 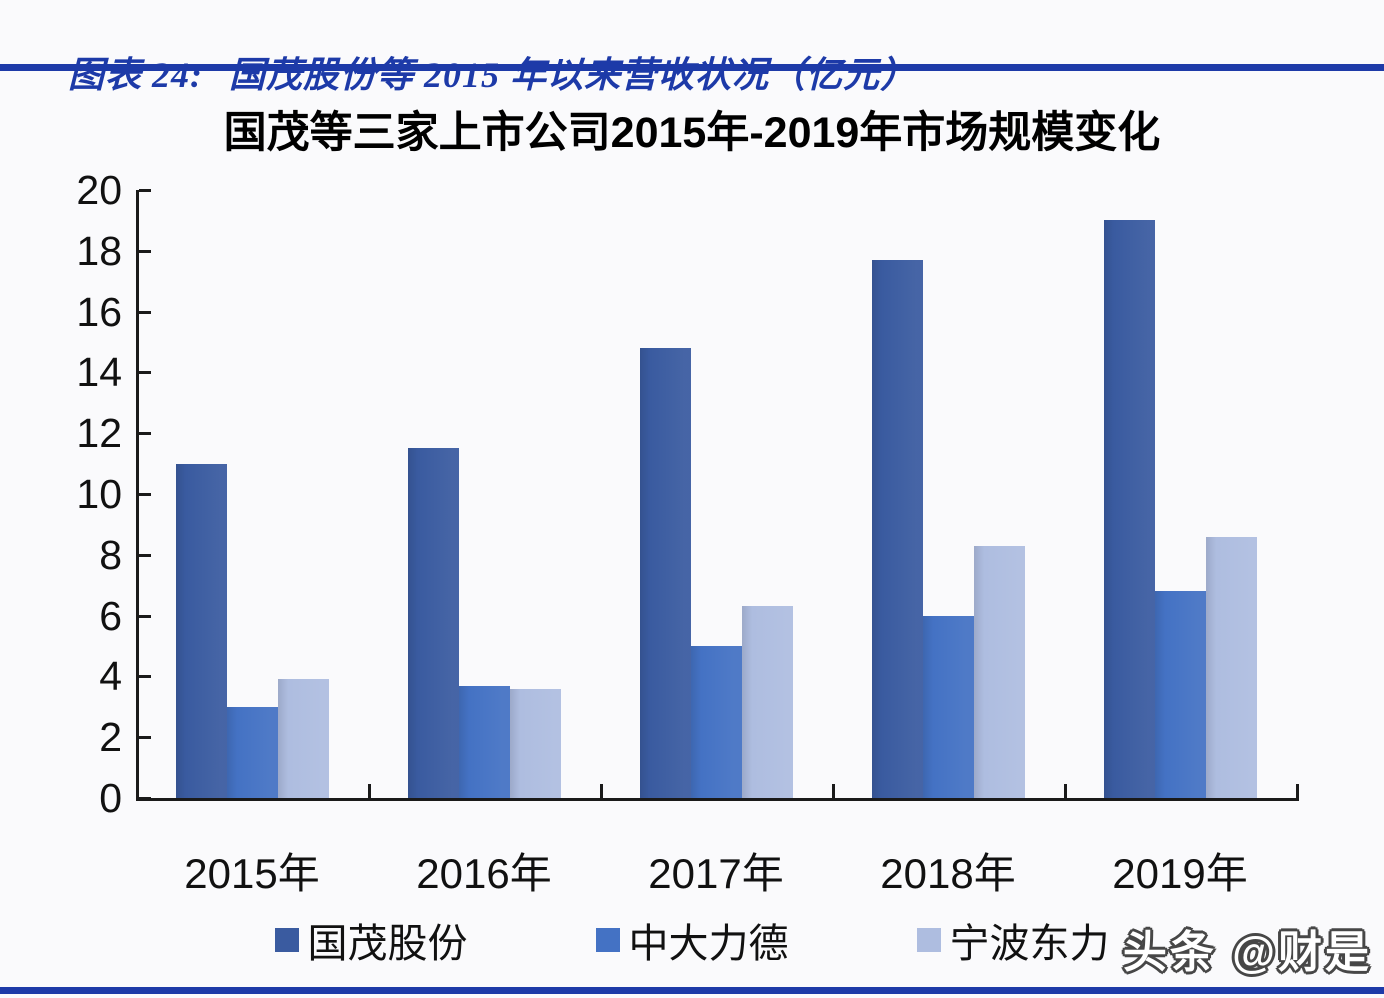 I want to click on y-tick-label: 4, so click(x=110, y=676).